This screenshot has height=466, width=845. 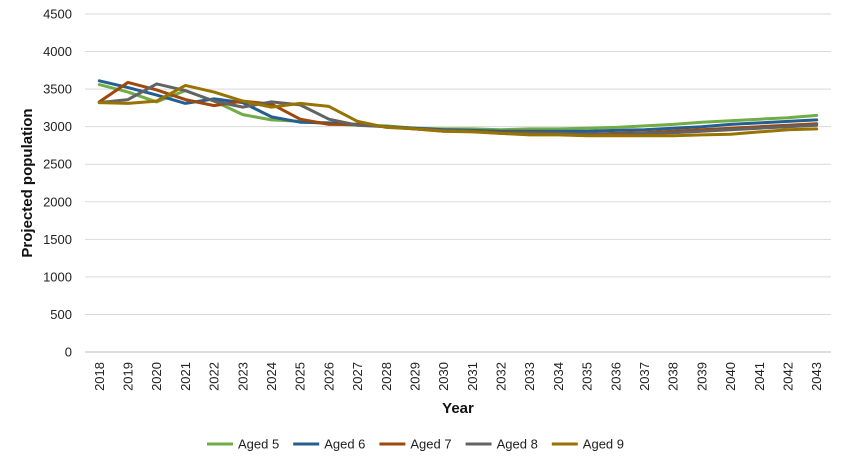 What do you see at coordinates (386, 376) in the screenshot?
I see `x-tick-label: 2028` at bounding box center [386, 376].